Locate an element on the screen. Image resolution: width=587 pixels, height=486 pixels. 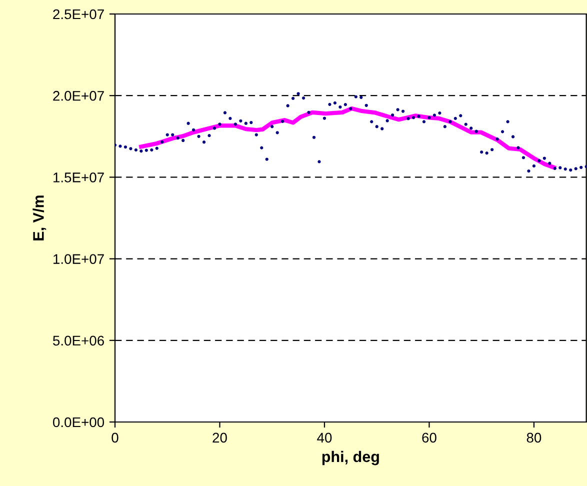
y-tick-label: 2.5E+07 is located at coordinates (78, 14).